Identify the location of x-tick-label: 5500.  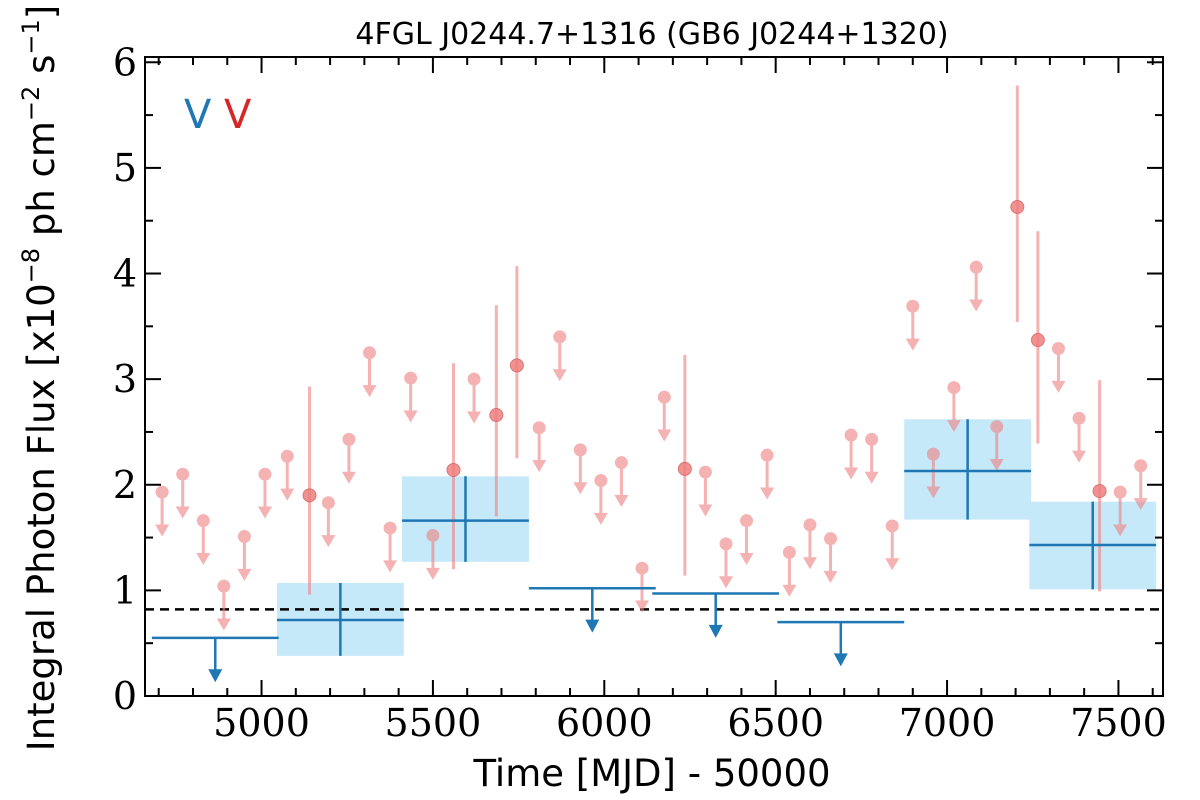
(433, 723).